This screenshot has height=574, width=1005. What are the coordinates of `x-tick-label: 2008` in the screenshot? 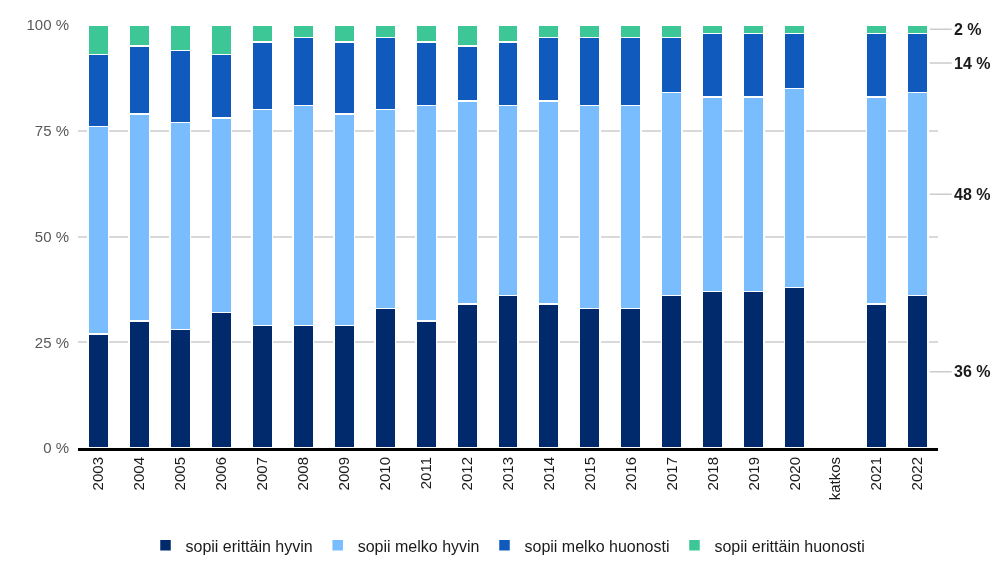 It's located at (303, 474).